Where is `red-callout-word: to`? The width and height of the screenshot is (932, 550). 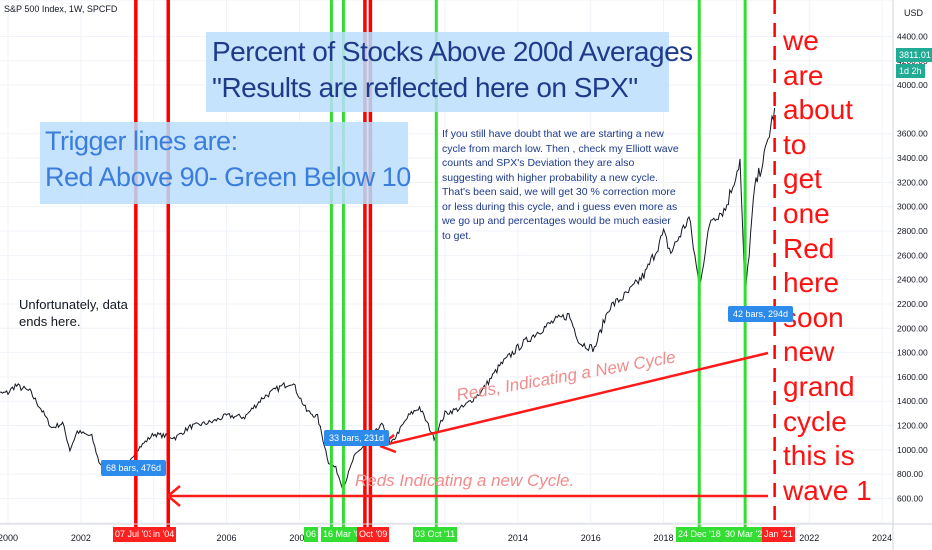
red-callout-word: to is located at coordinates (795, 144).